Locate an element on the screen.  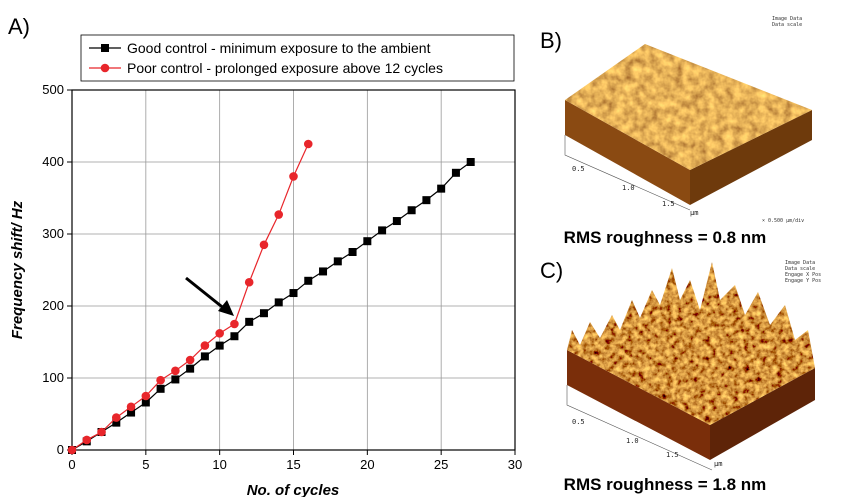
rms-caption: RMS roughness = 0.8 nm is located at coordinates (665, 237).